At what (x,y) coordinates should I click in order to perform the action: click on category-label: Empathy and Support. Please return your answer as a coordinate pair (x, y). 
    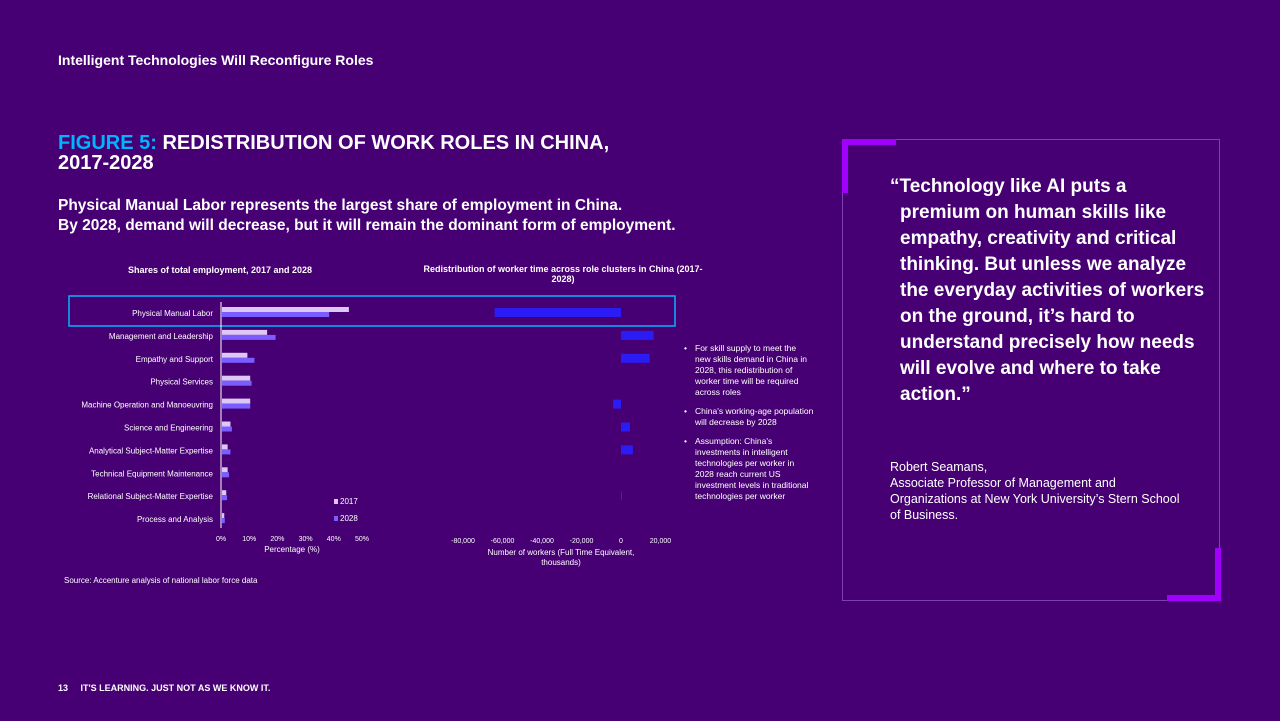
    Looking at the image, I should click on (175, 359).